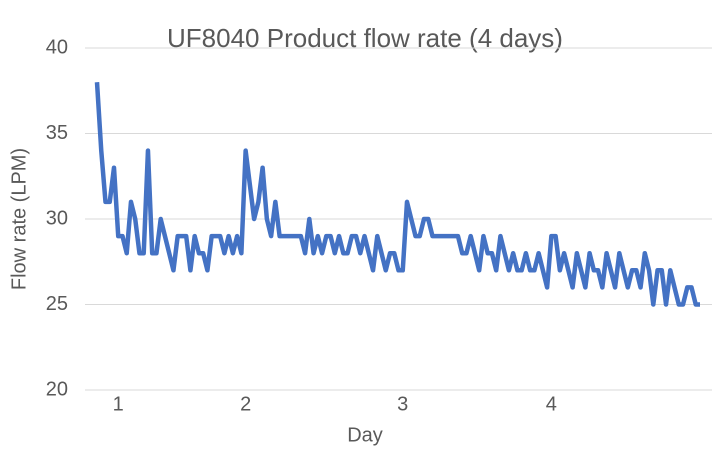 This screenshot has height=474, width=728. What do you see at coordinates (57, 389) in the screenshot?
I see `y-tick-label: 20` at bounding box center [57, 389].